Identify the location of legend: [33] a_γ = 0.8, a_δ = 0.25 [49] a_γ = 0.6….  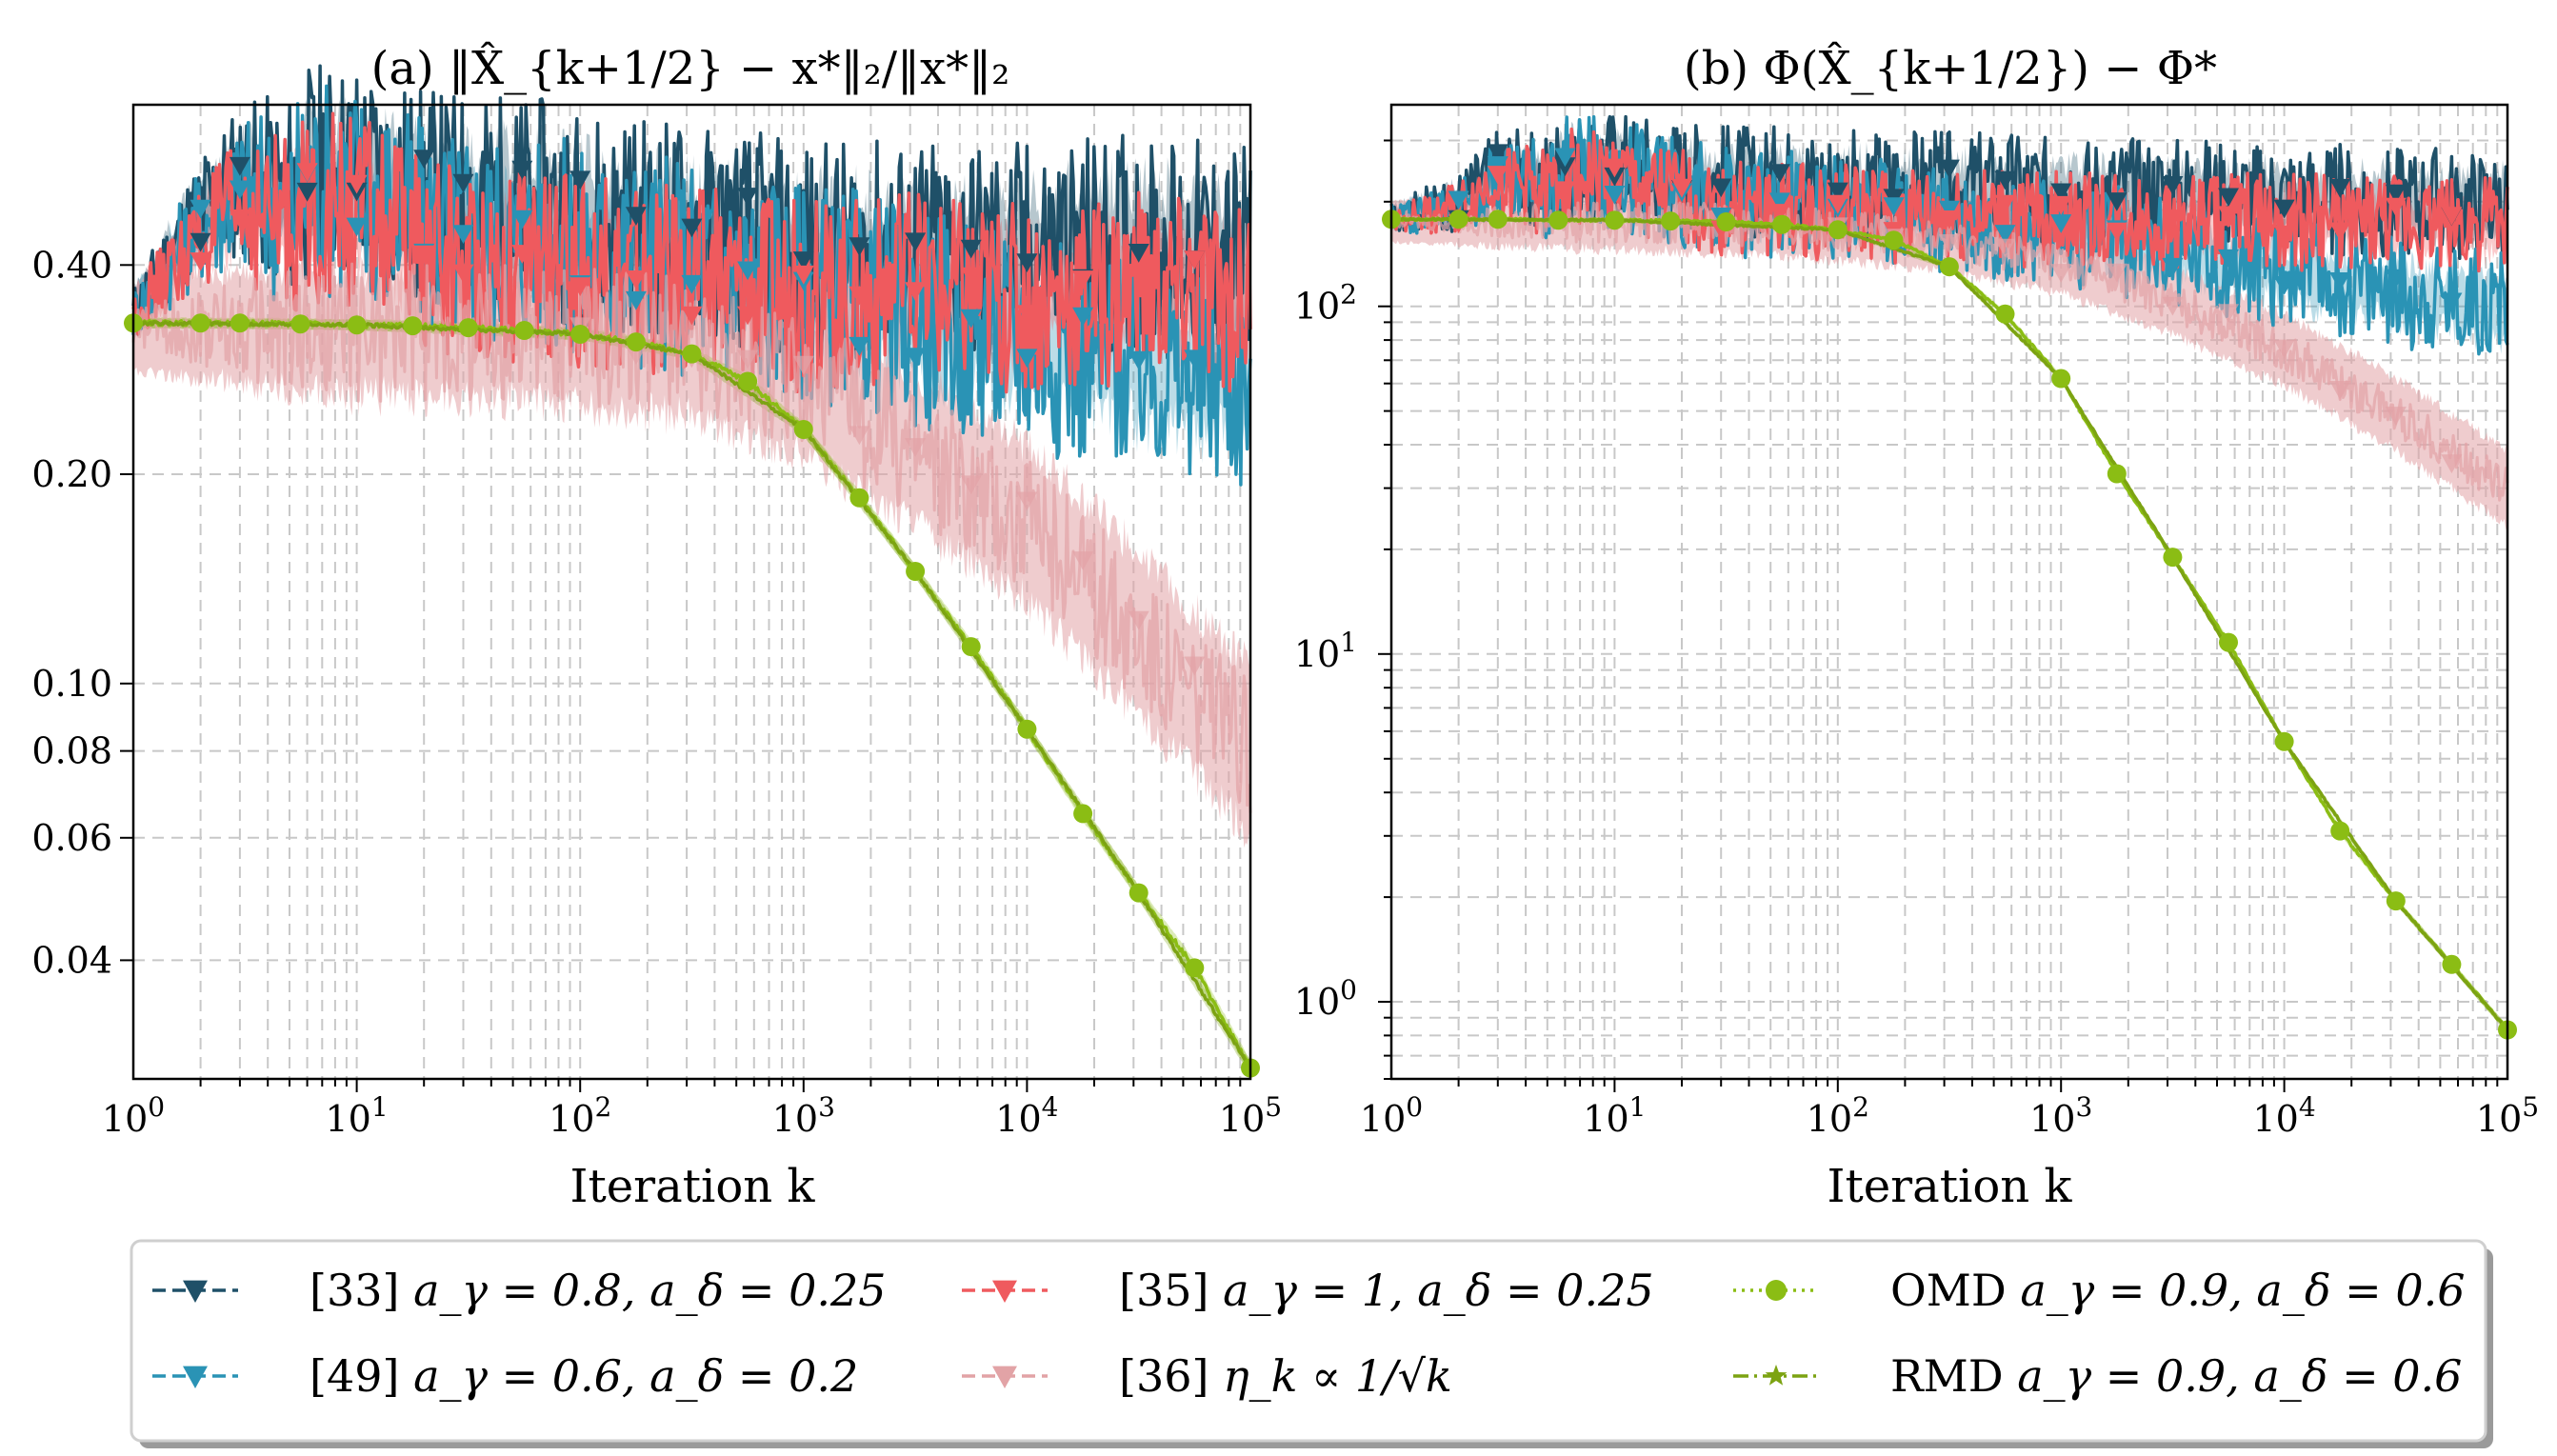
(1311, 1343).